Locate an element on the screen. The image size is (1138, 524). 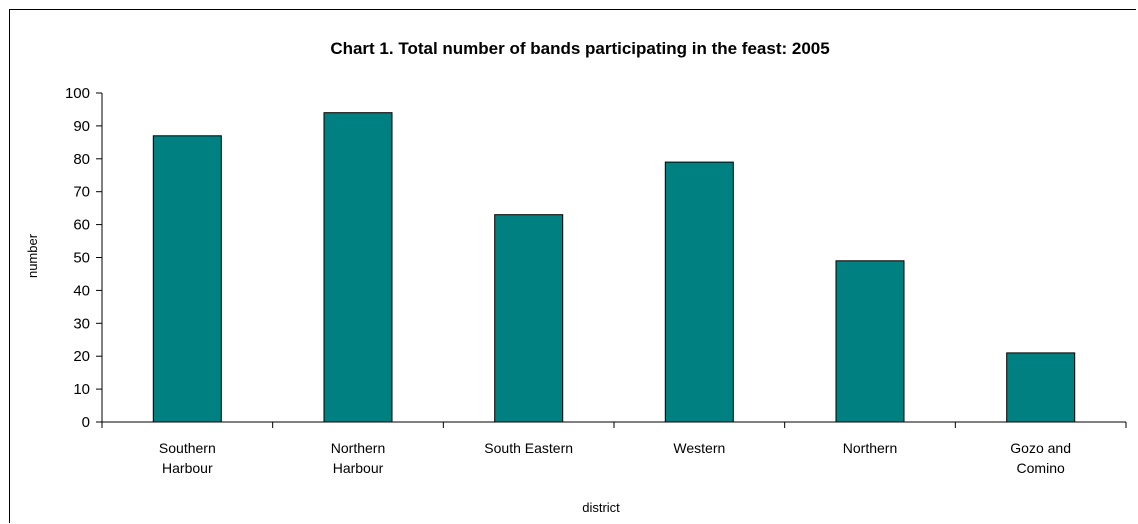
category-label: Southern is located at coordinates (187, 448).